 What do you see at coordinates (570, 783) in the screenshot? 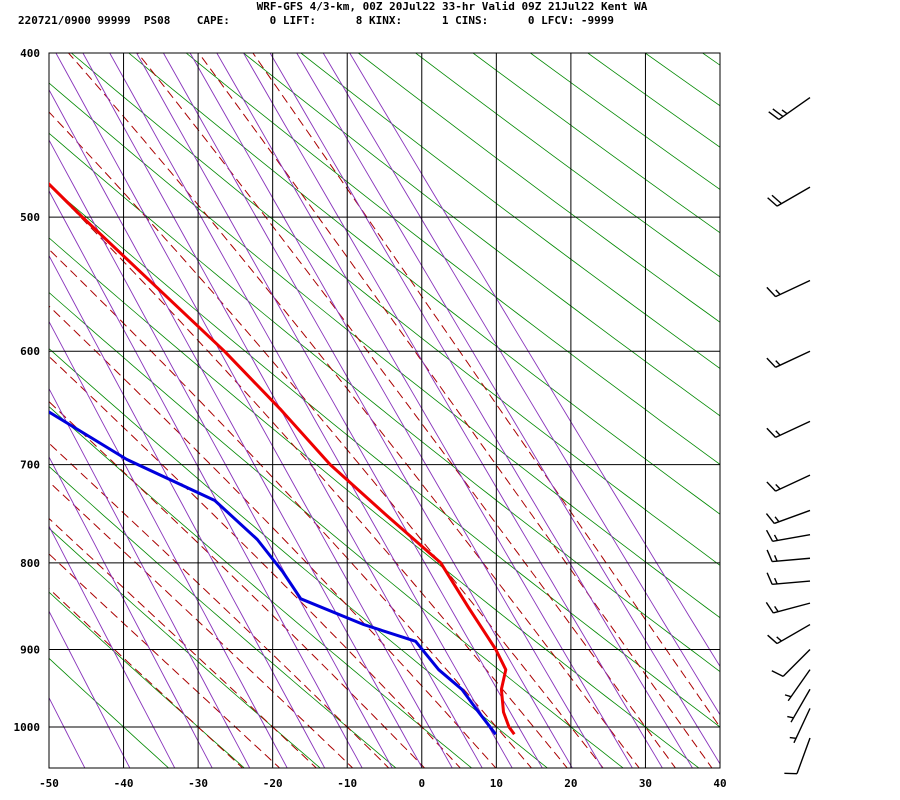
I see `temperature-tick-label: 20` at bounding box center [570, 783].